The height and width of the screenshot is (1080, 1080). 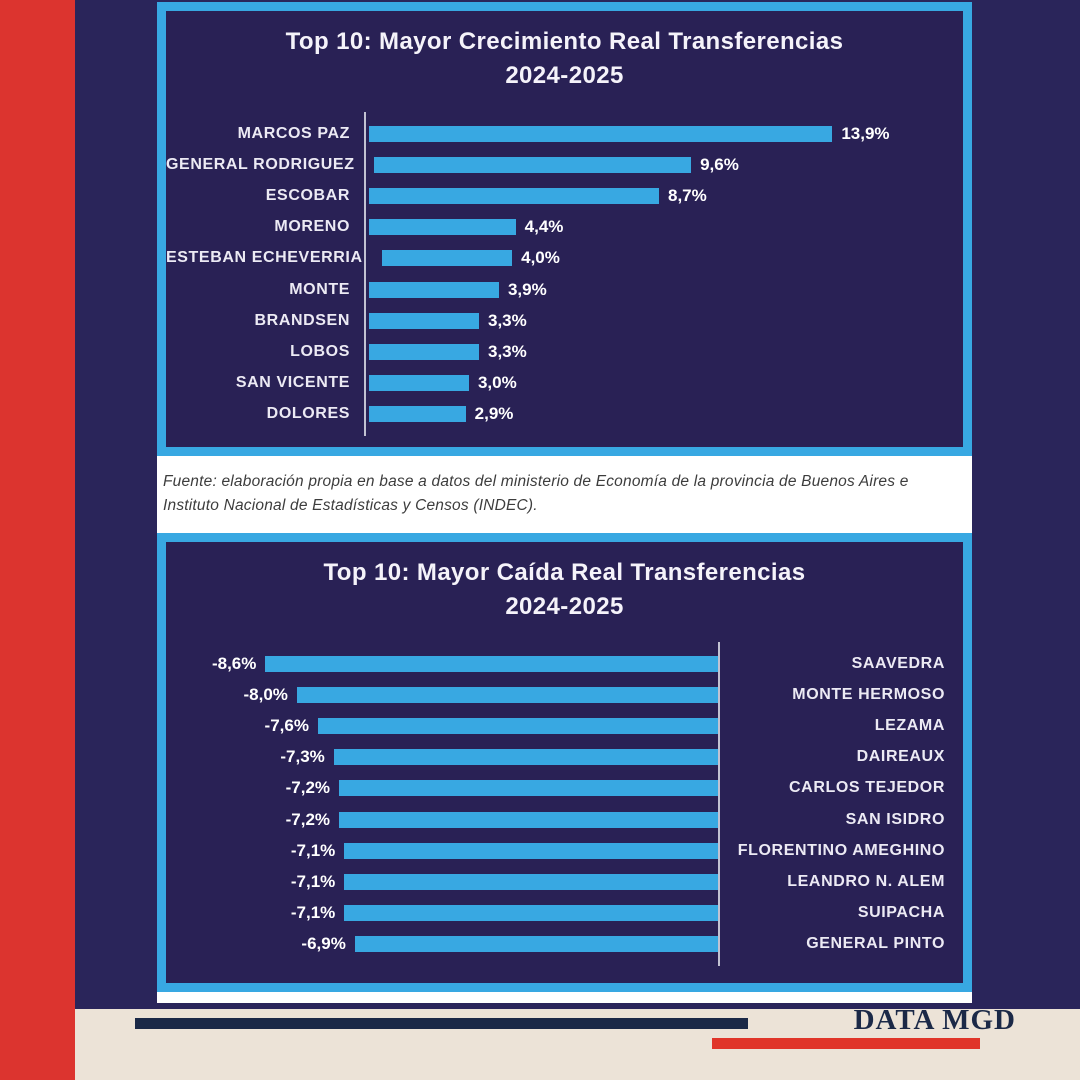 I want to click on bar-area: -8,6%, so click(x=442, y=664).